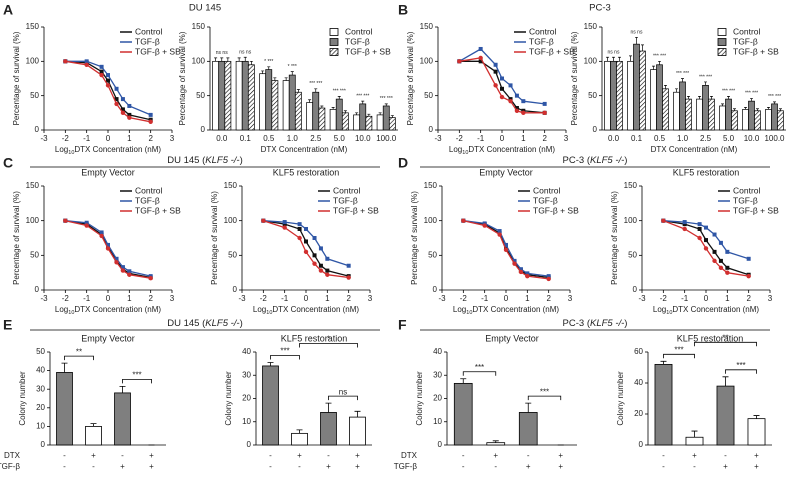 The height and width of the screenshot is (483, 789). What do you see at coordinates (592, 95) in the screenshot?
I see `y-tick-label: 50` at bounding box center [592, 95].